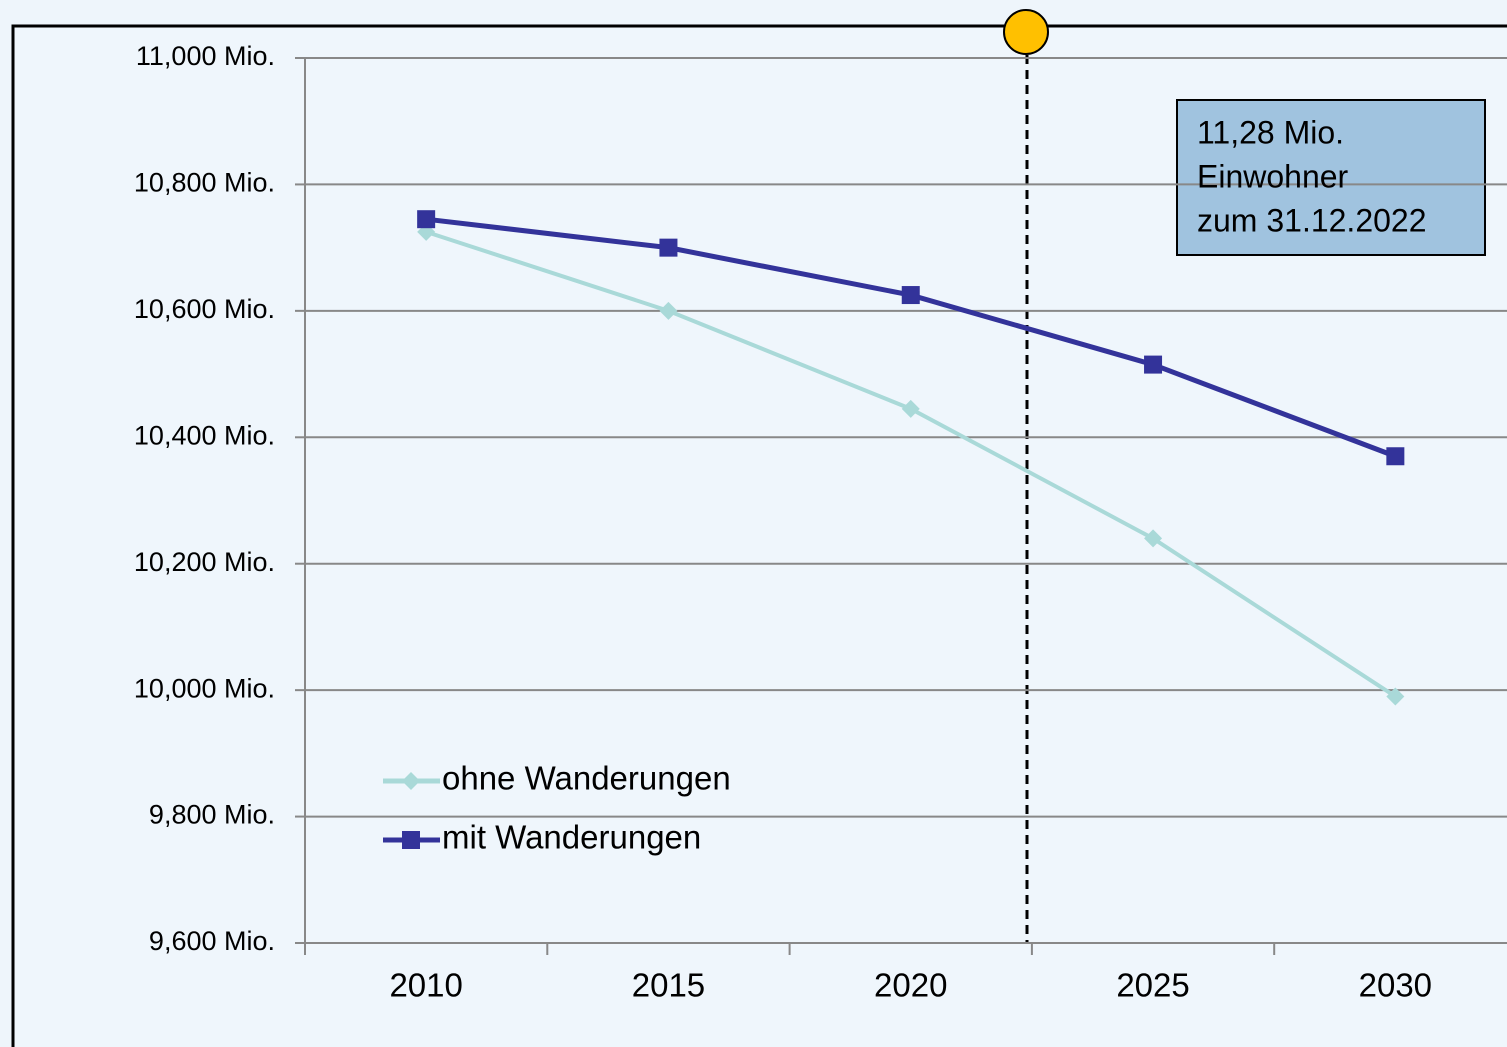 The image size is (1507, 1047). Describe the element at coordinates (425, 985) in the screenshot. I see `x-tick-label: 2010` at that location.